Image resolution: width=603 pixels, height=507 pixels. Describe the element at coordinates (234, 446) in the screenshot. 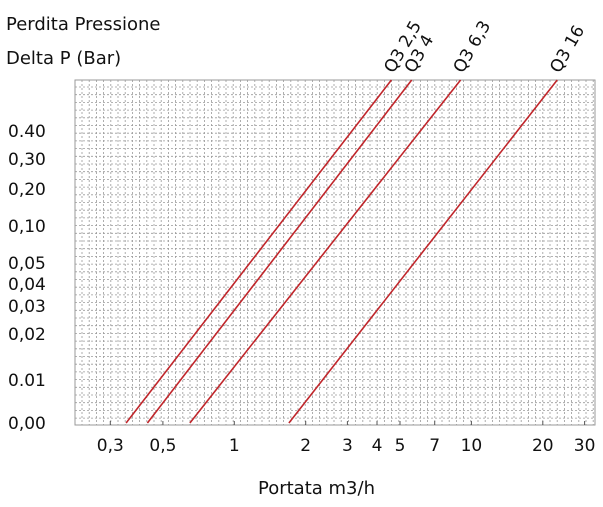

I see `x-tick-label: 1` at that location.